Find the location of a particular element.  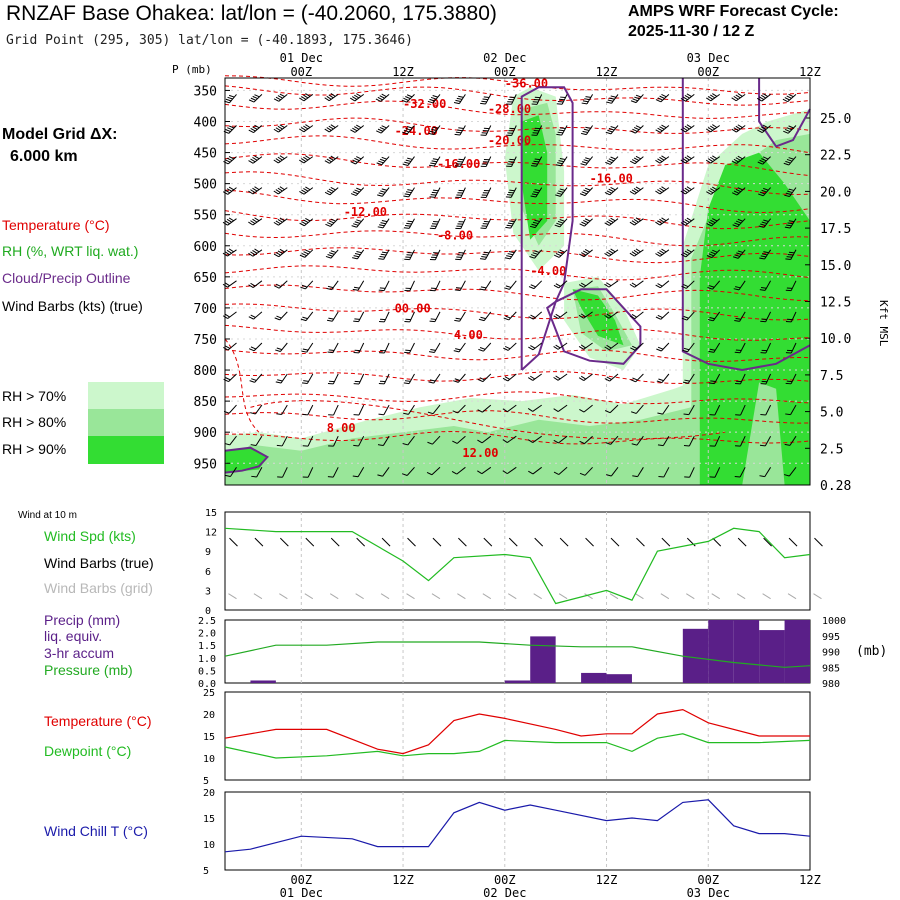

temperature-series is located at coordinates (517, 731).